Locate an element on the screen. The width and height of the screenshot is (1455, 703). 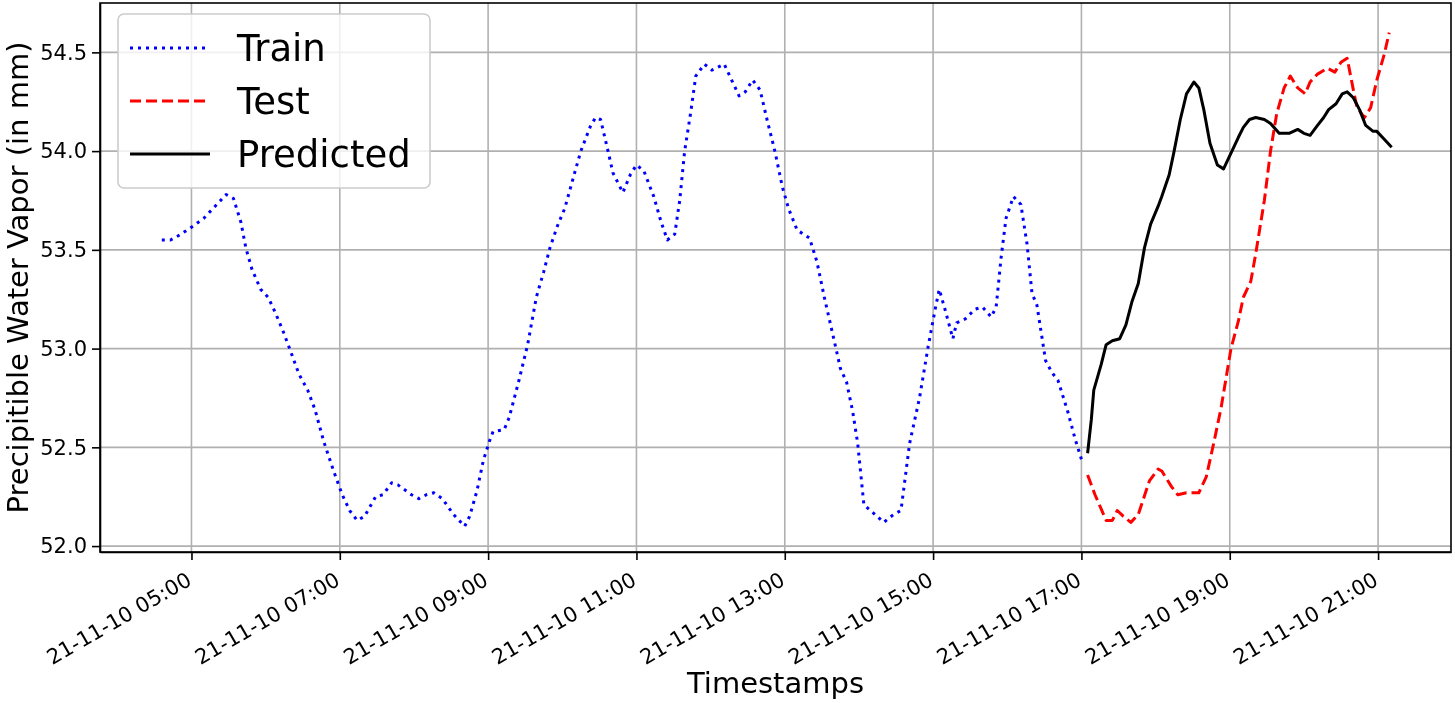
y-axis-title: Precipitible Water Vapor (in mm) is located at coordinates (18, 277).